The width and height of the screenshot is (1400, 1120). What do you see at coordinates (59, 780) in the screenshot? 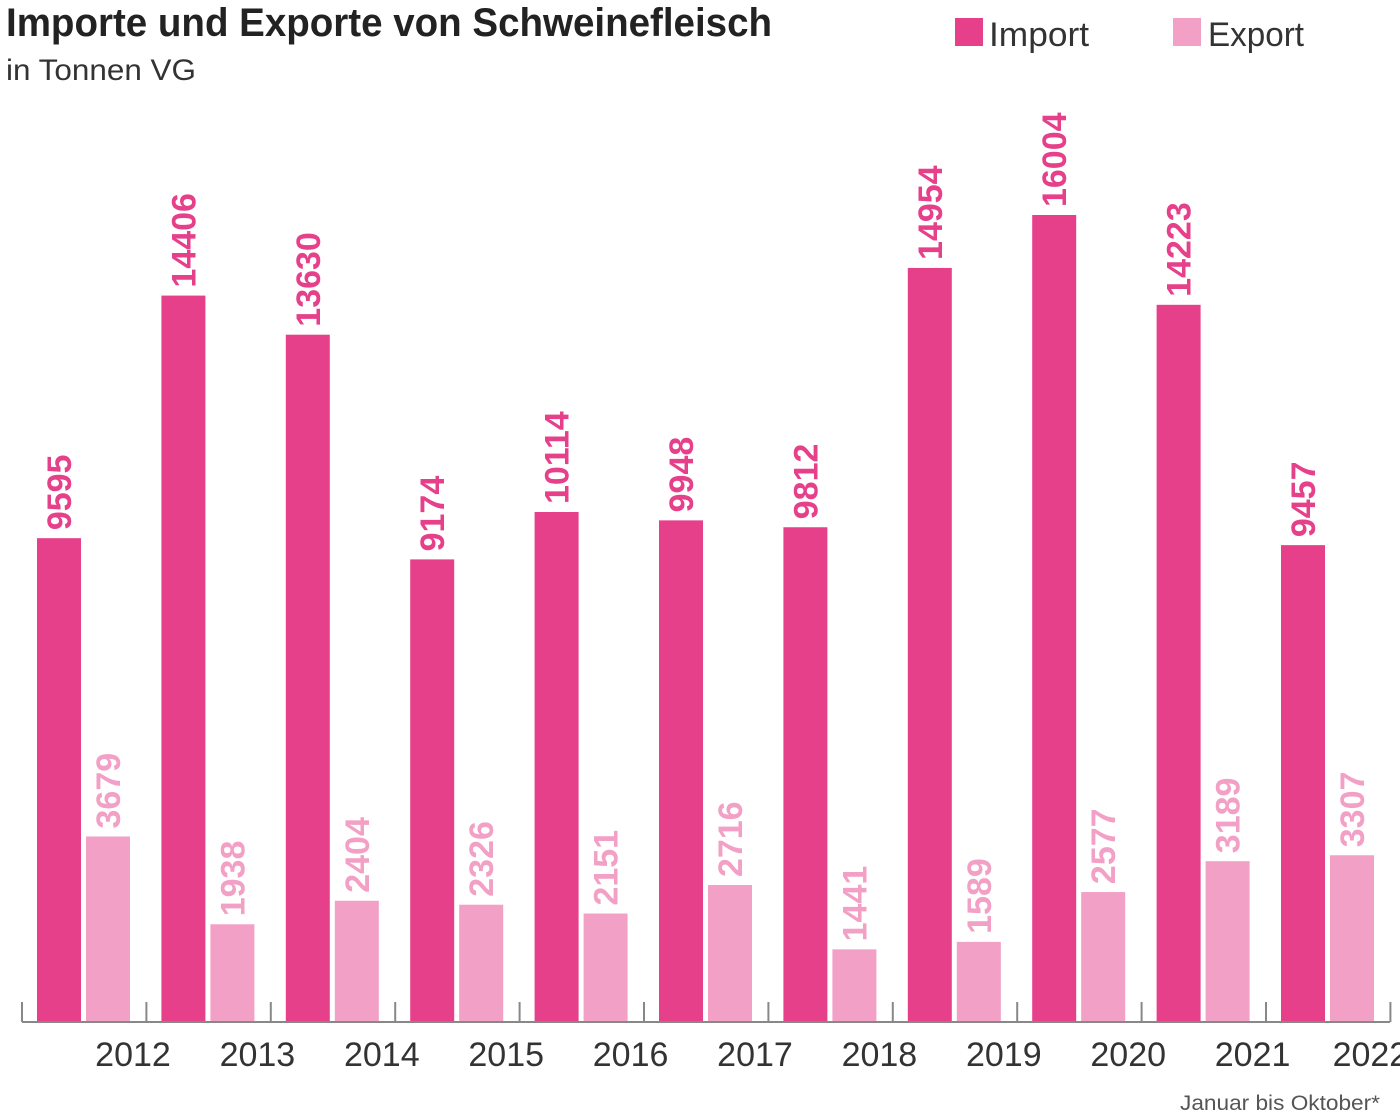
I see `bar-import-2012` at bounding box center [59, 780].